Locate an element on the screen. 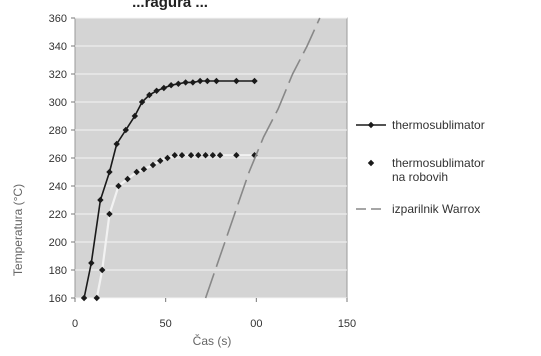 This screenshot has height=356, width=541. legend-entry: izparilnik Warrox is located at coordinates (418, 209).